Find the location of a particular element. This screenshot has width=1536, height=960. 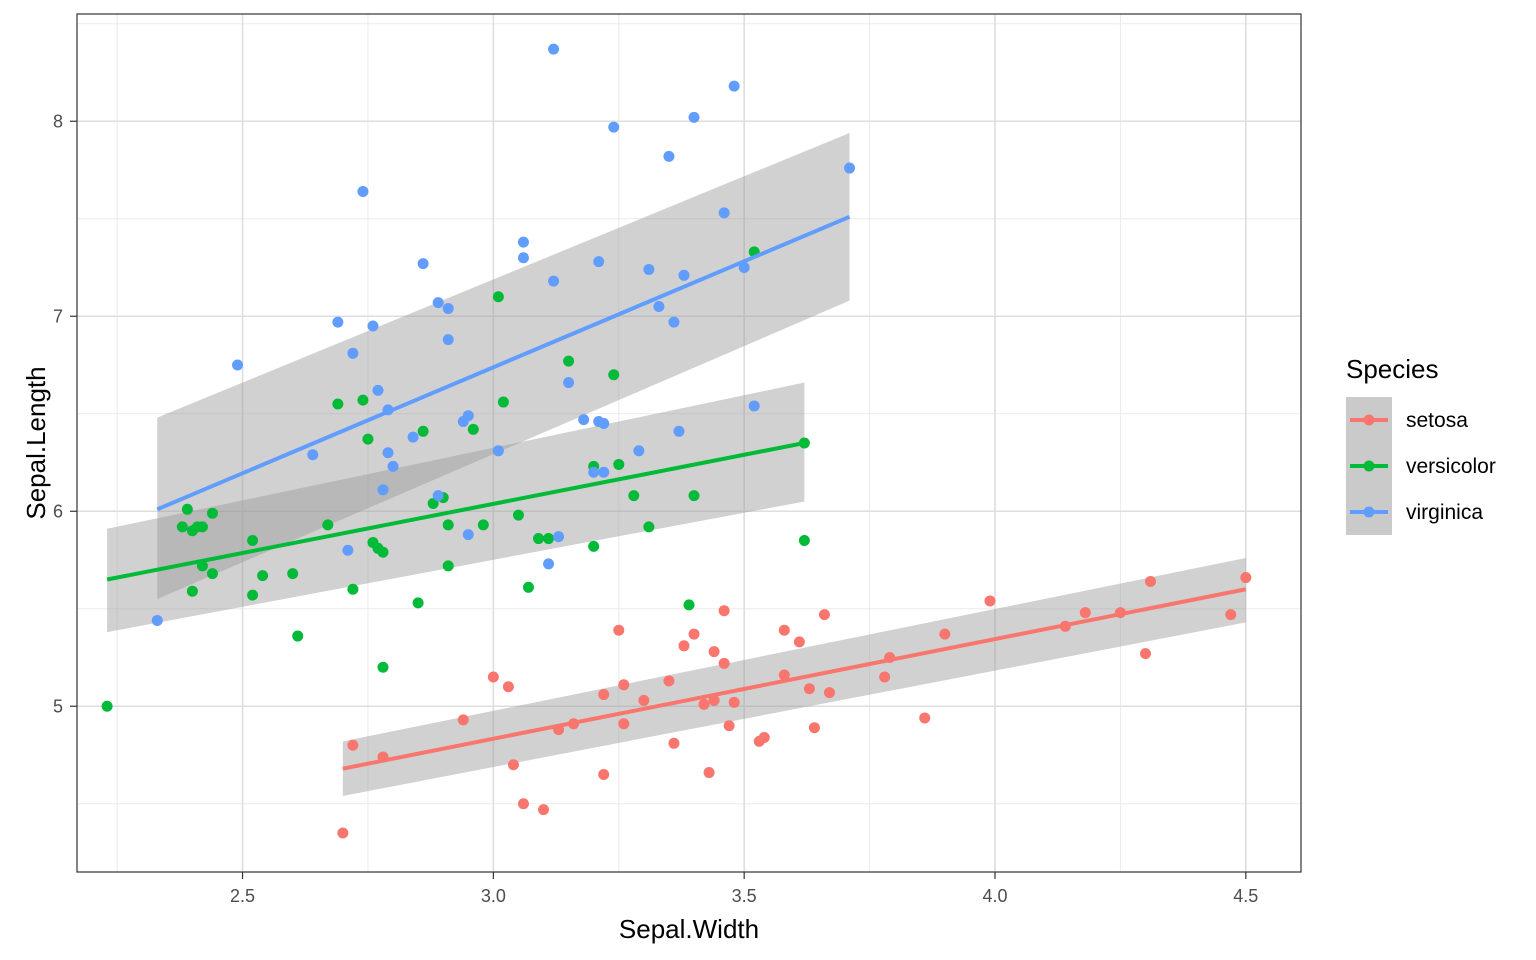

x-tick-label: 3.0 is located at coordinates (493, 896).